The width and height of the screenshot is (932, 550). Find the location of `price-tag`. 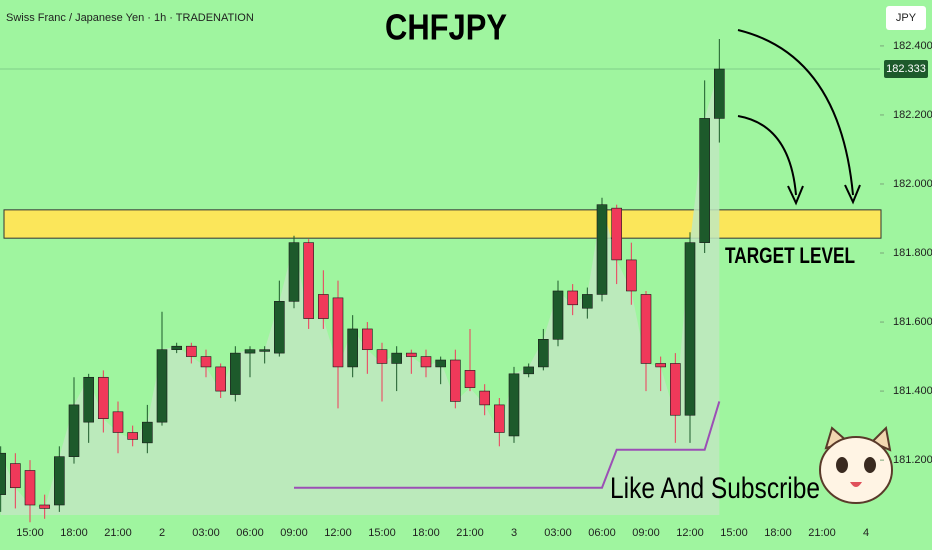

price-tag is located at coordinates (906, 69).